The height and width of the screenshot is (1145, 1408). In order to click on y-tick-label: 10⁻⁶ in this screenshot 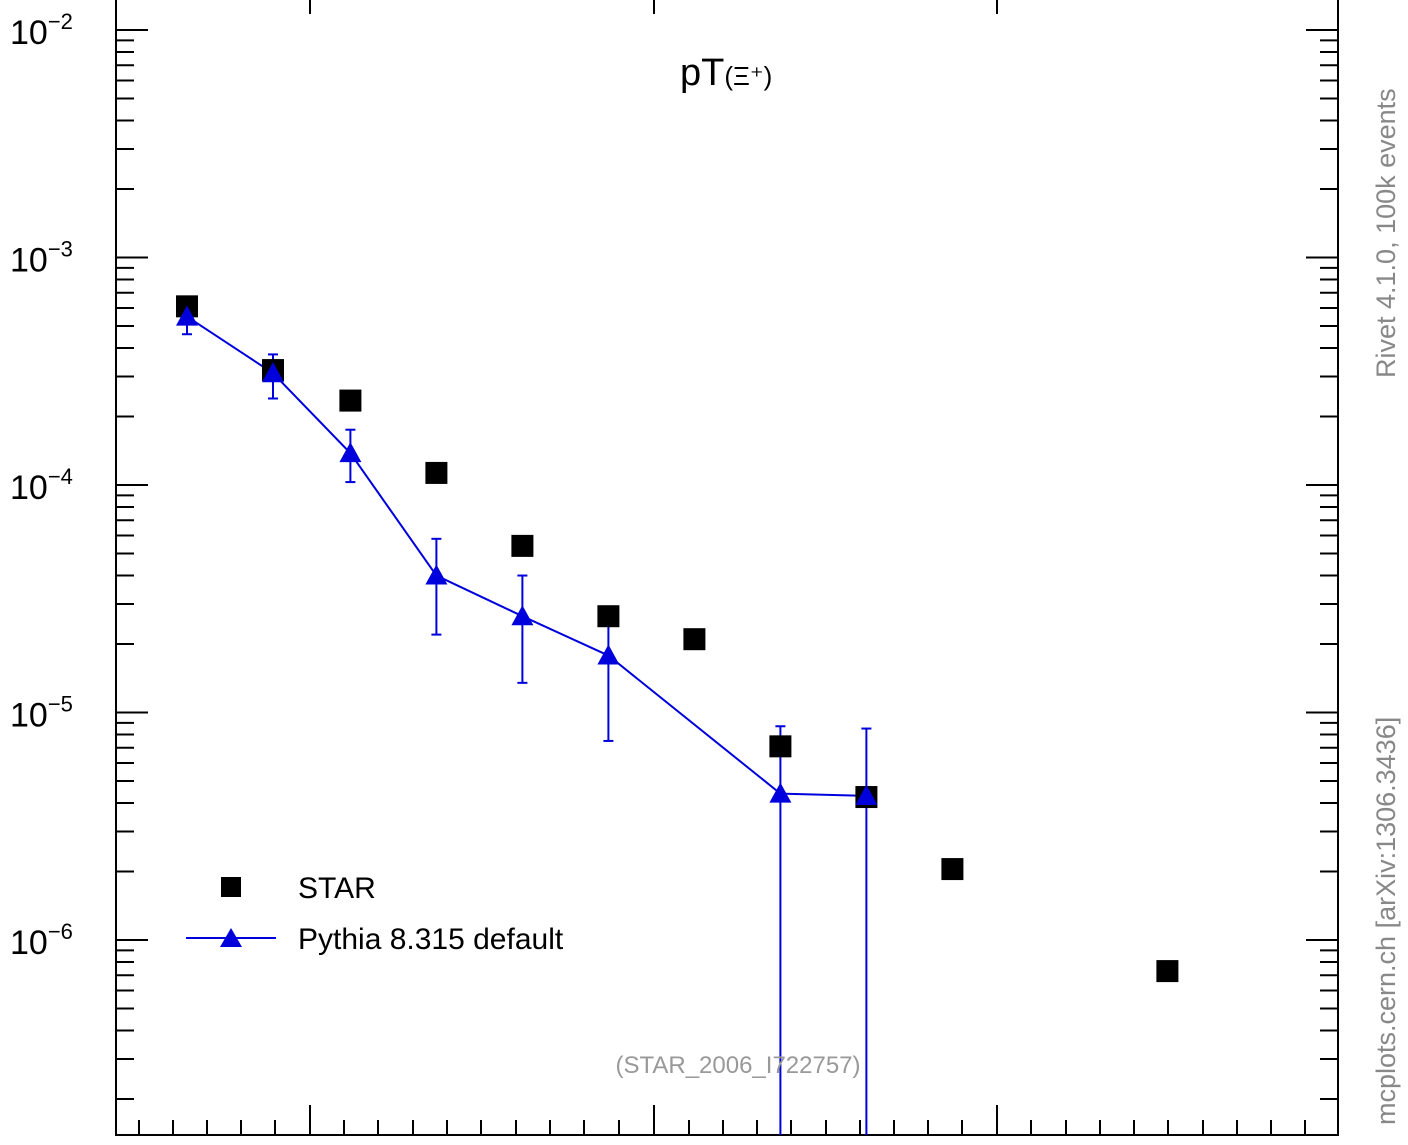, I will do `click(41, 940)`.